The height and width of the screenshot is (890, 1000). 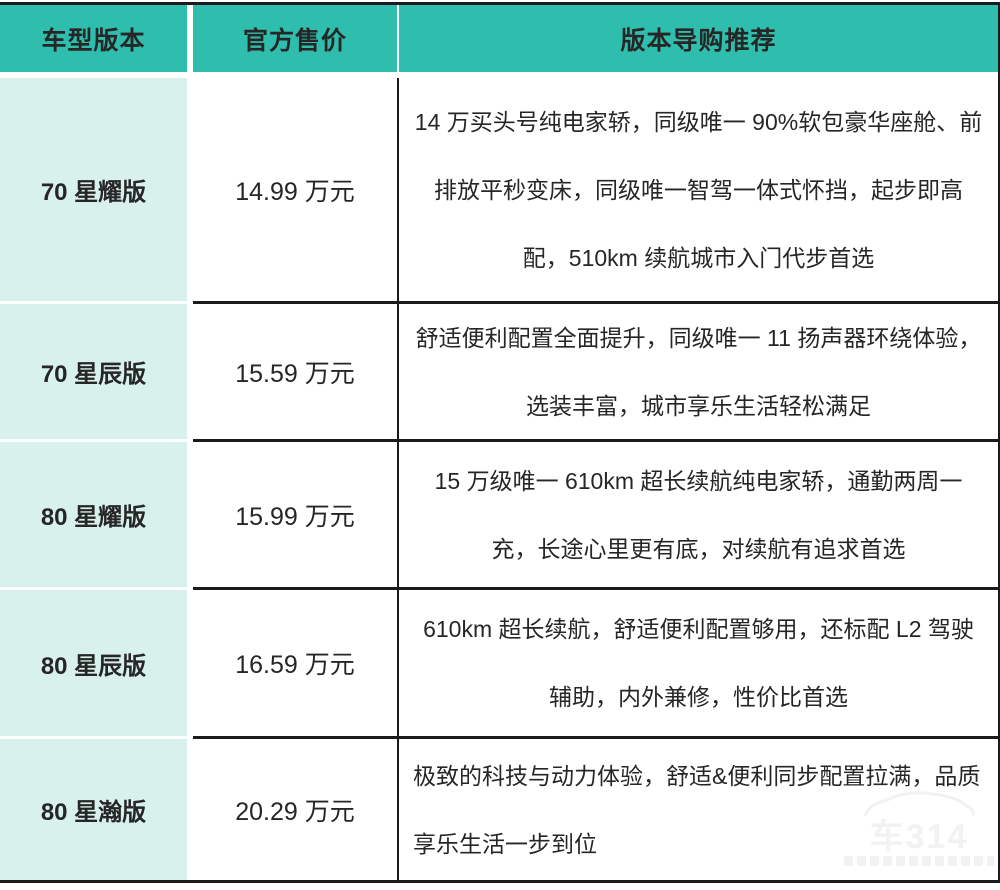 I want to click on header-official-price: 官方售价, so click(x=295, y=38).